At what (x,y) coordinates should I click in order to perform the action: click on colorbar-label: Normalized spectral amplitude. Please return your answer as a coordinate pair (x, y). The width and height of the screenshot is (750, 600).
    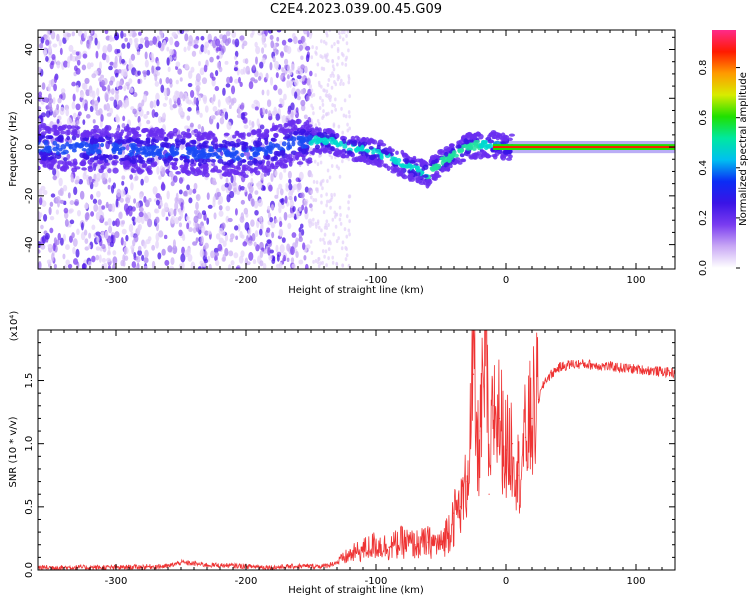
    Looking at the image, I should click on (743, 149).